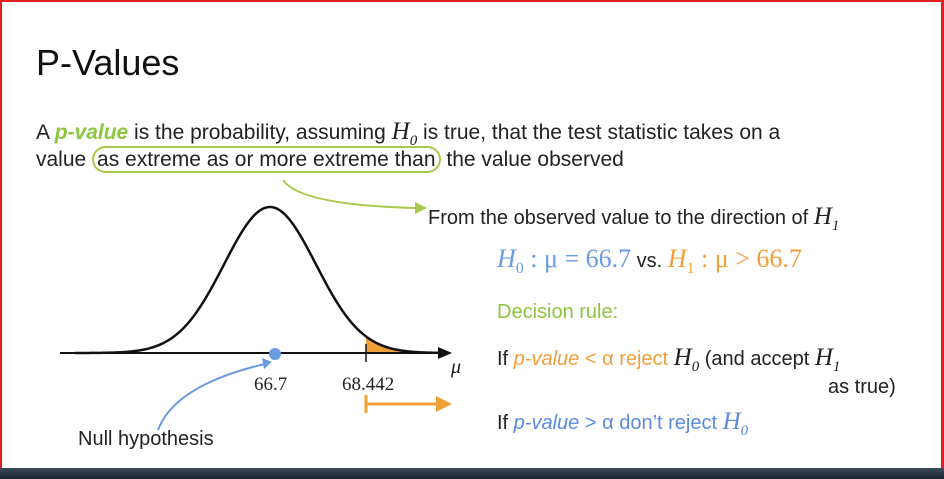 This screenshot has width=944, height=479. I want to click on definition-prefix: A, so click(45, 132).